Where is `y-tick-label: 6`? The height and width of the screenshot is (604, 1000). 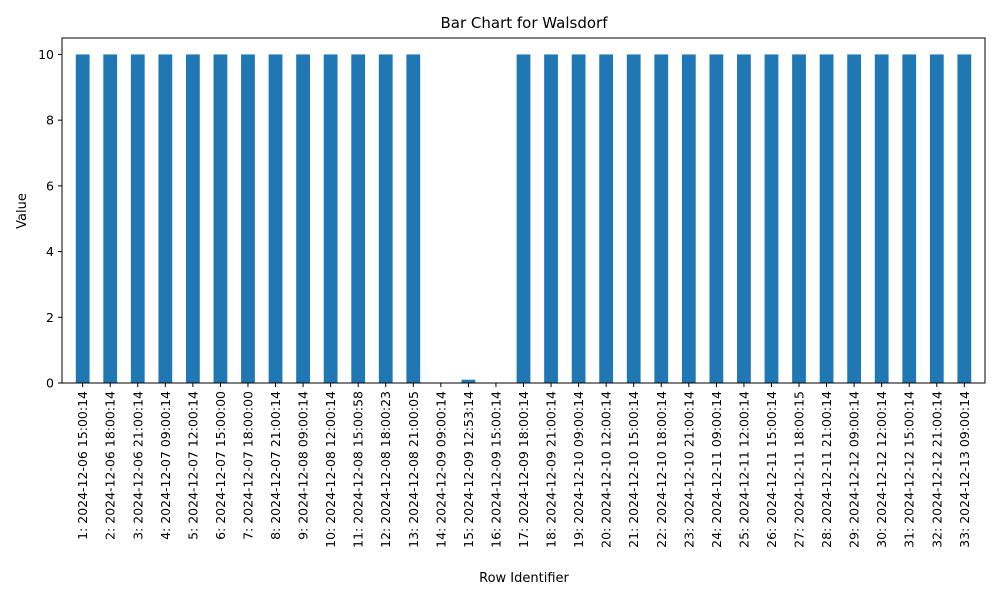
y-tick-label: 6 is located at coordinates (50, 185).